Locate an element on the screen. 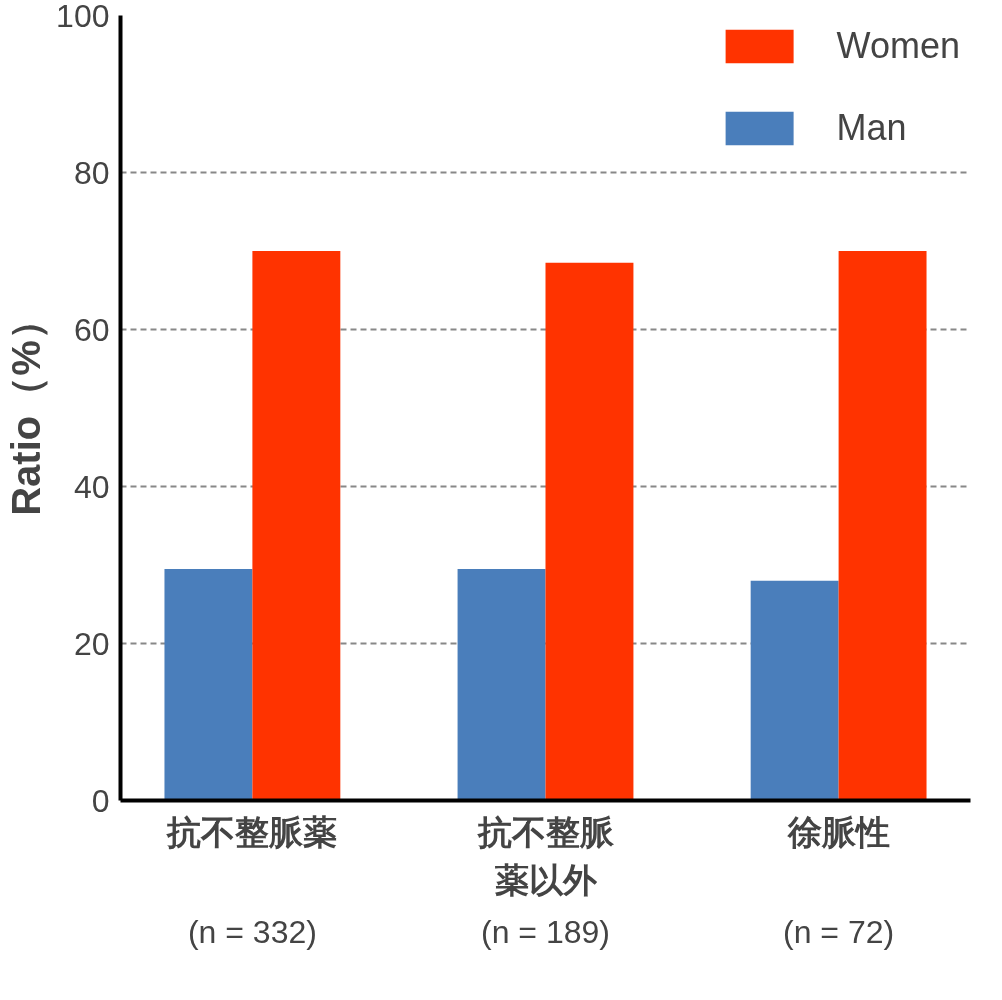 The height and width of the screenshot is (1000, 1002). y-tick-label: 100 is located at coordinates (83, 17).